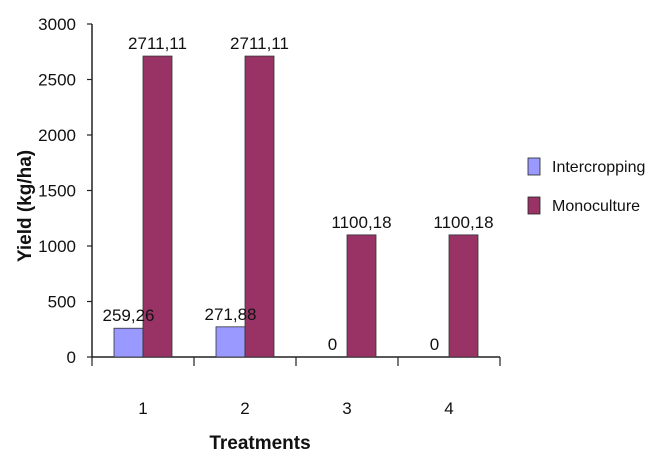 This screenshot has height=457, width=664. Describe the element at coordinates (534, 166) in the screenshot. I see `legend-swatch-intercropping` at that location.